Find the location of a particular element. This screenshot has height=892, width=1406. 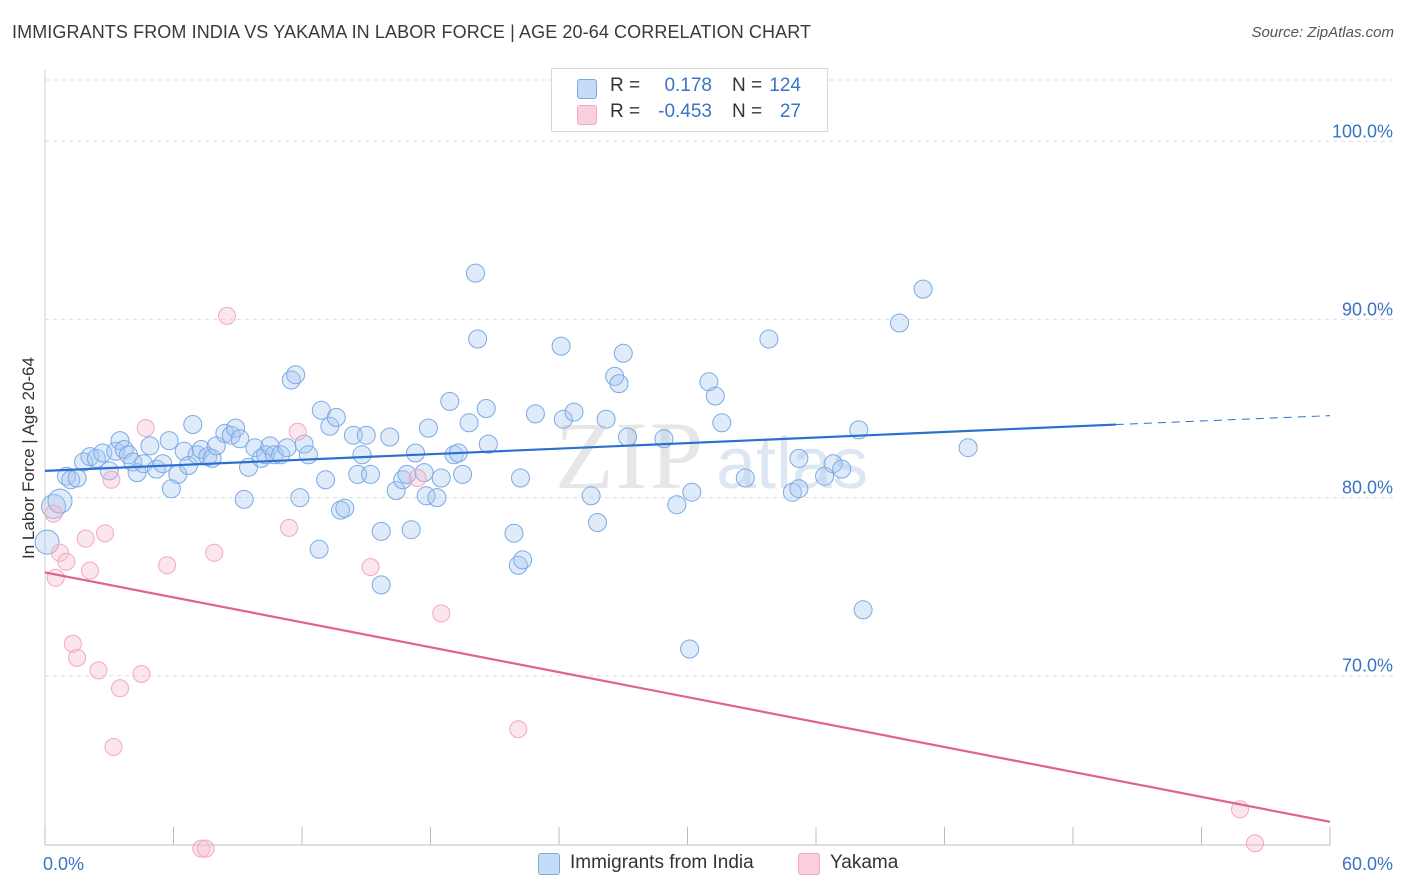

legend-row-yakama: R = -0.453 N = 27 is located at coordinates (689, 114).